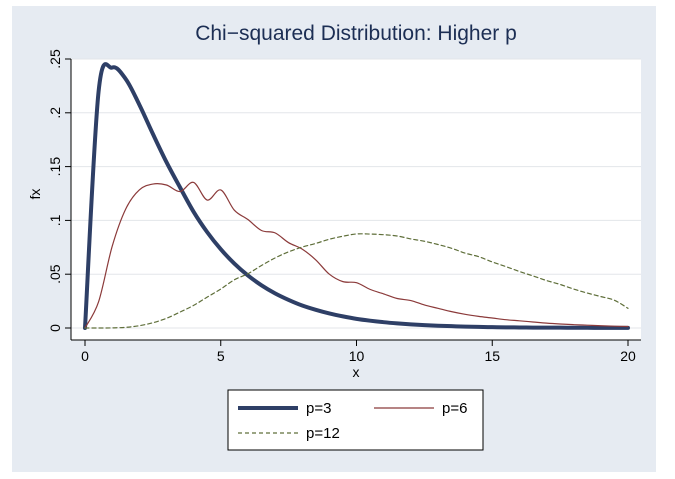 The width and height of the screenshot is (675, 479). Describe the element at coordinates (55, 274) in the screenshot. I see `y-tick-label: .05` at that location.